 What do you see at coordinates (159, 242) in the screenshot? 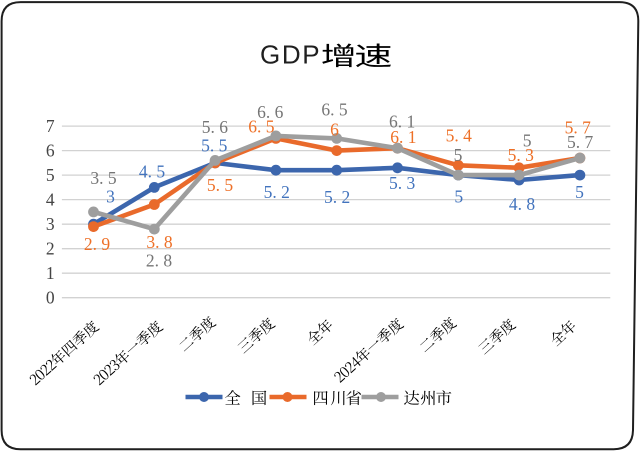
I see `svg-text: 3. 8` at bounding box center [159, 242].